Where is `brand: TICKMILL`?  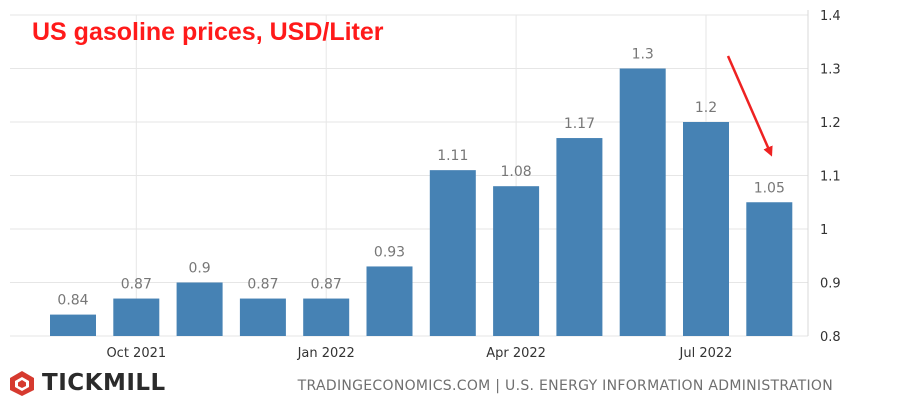 brand: TICKMILL is located at coordinates (87, 383).